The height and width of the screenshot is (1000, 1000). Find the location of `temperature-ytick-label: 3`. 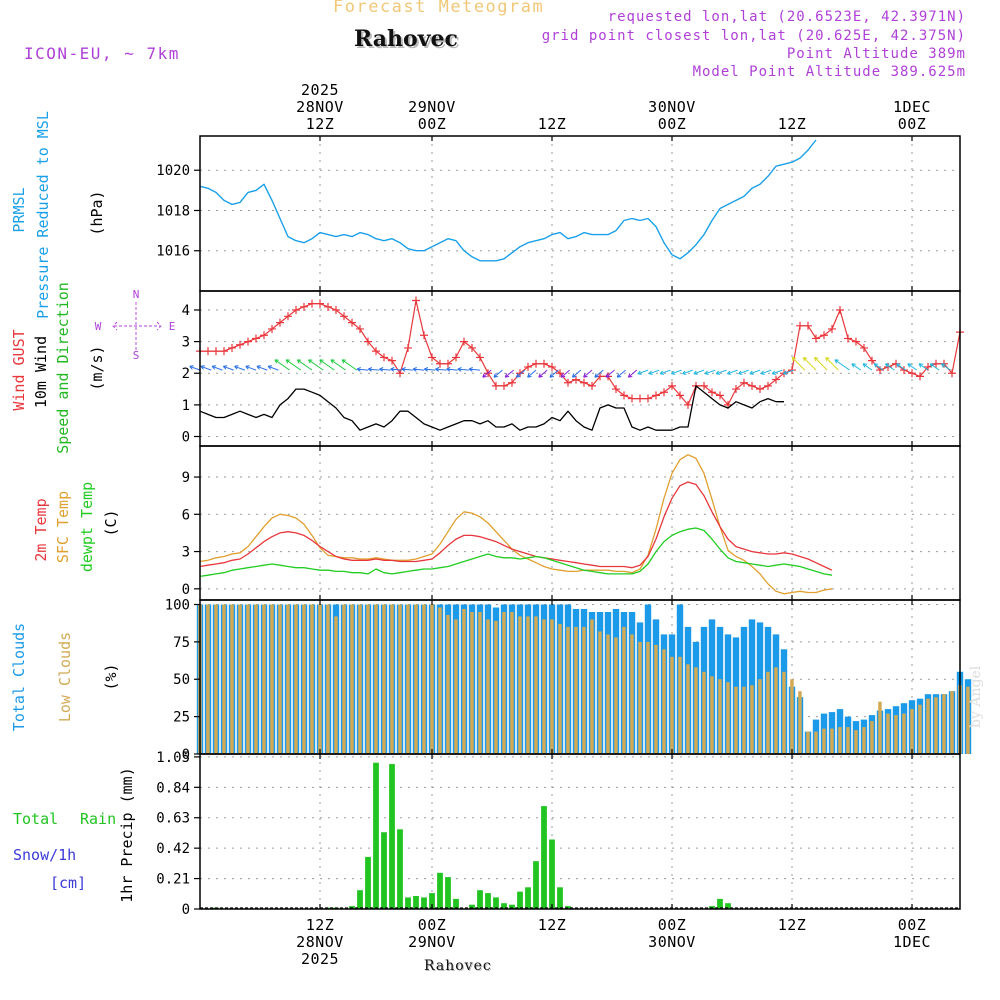

temperature-ytick-label: 3 is located at coordinates (186, 553).